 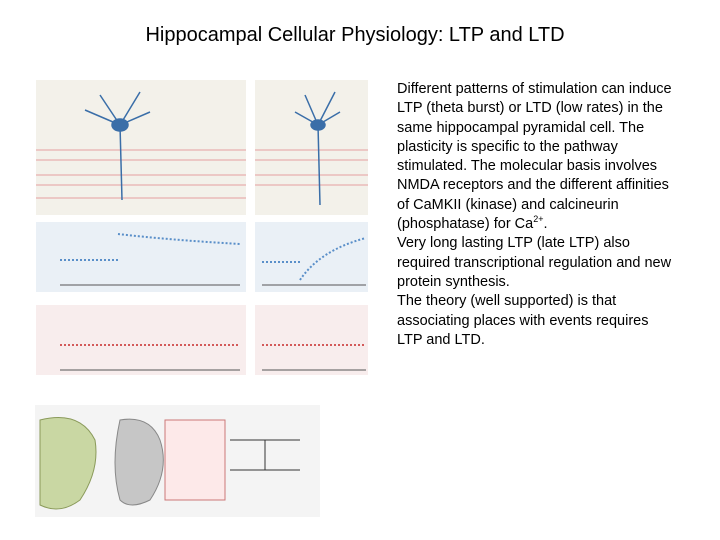 What do you see at coordinates (521, 127) in the screenshot?
I see `text-line: same hippocampal pyramidal cell. The` at bounding box center [521, 127].